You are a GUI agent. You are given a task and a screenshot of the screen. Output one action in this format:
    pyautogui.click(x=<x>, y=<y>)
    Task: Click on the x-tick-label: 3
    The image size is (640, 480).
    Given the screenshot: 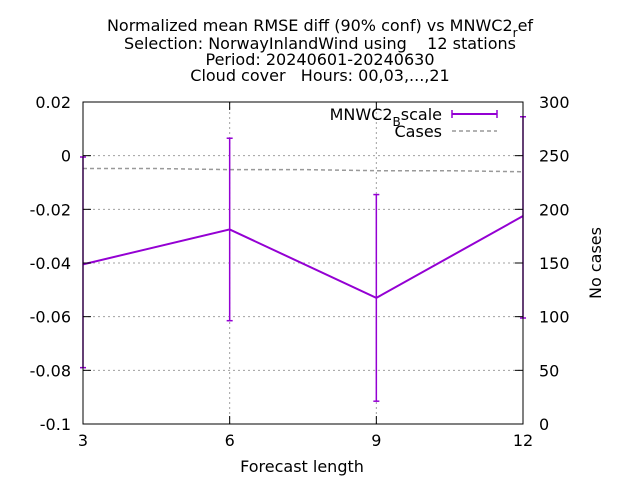 What is the action you would take?
    pyautogui.click(x=83, y=440)
    